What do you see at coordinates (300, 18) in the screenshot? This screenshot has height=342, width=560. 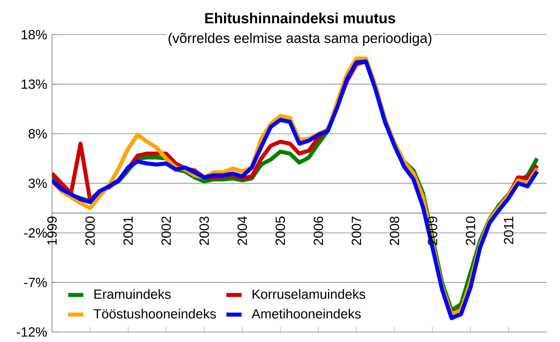 I see `chart-title: Ehitushinnaindeksi muutus` at bounding box center [300, 18].